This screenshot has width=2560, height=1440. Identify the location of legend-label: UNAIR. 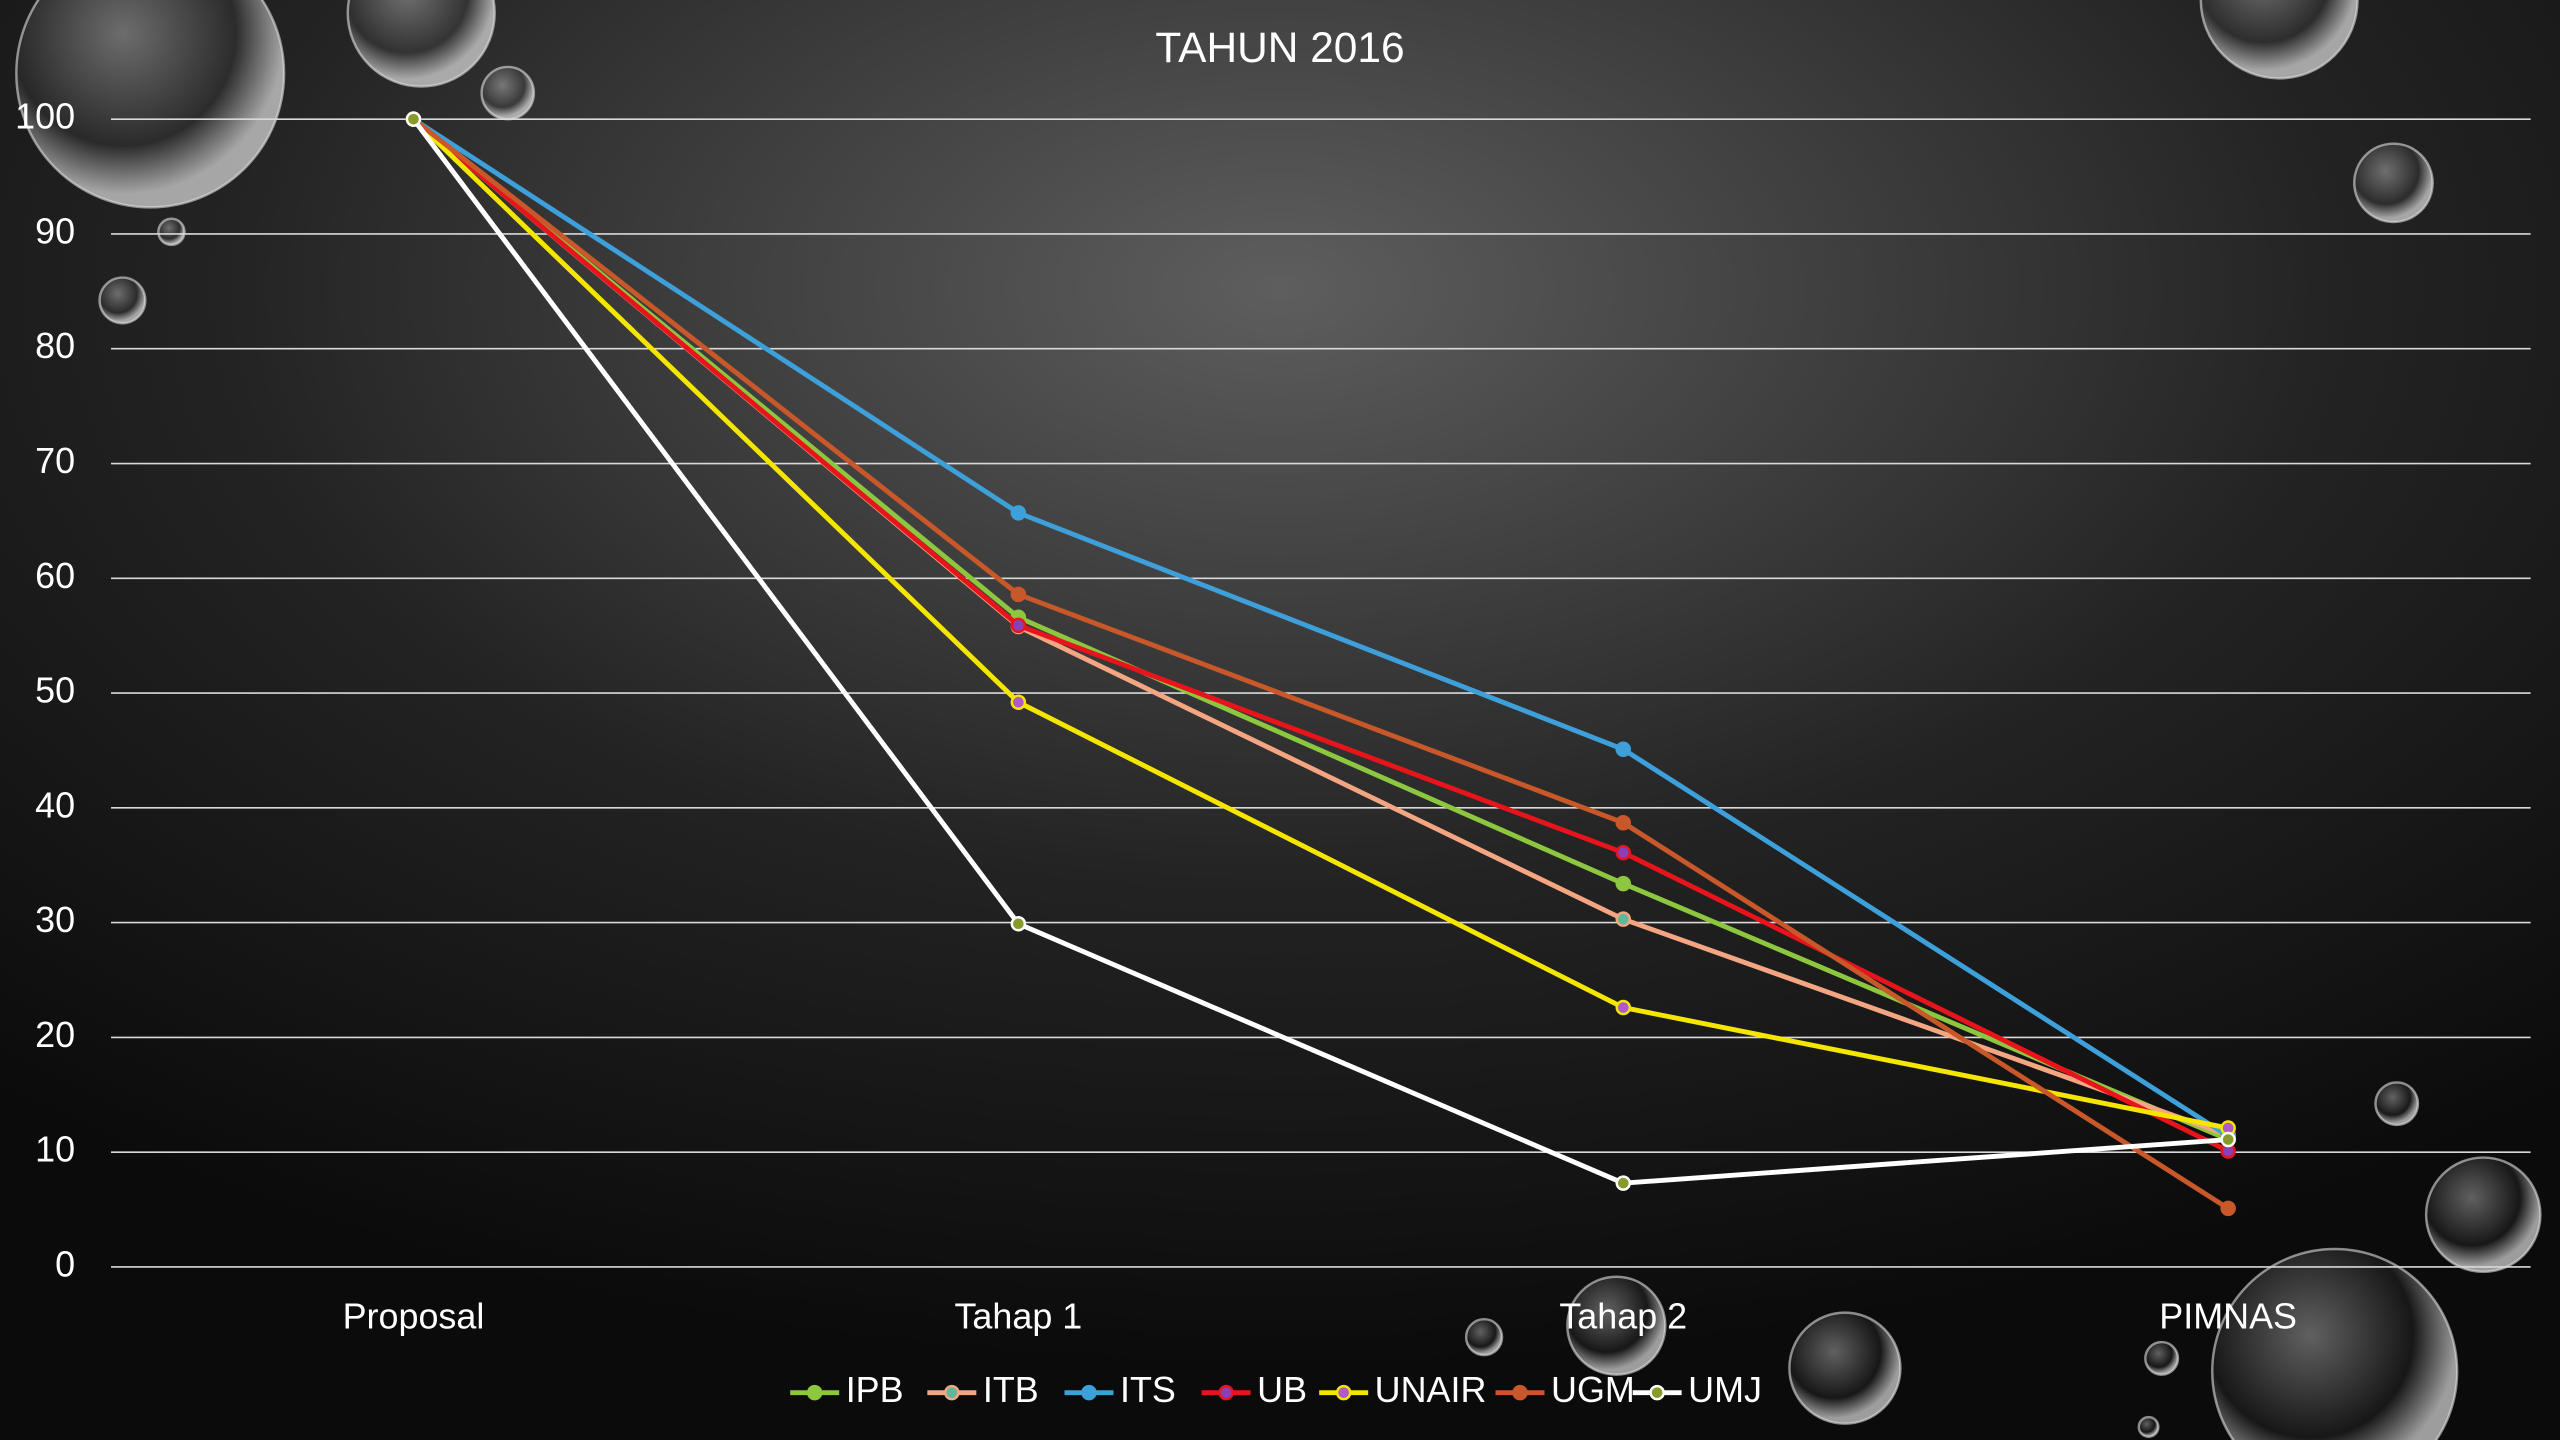
(1431, 1389).